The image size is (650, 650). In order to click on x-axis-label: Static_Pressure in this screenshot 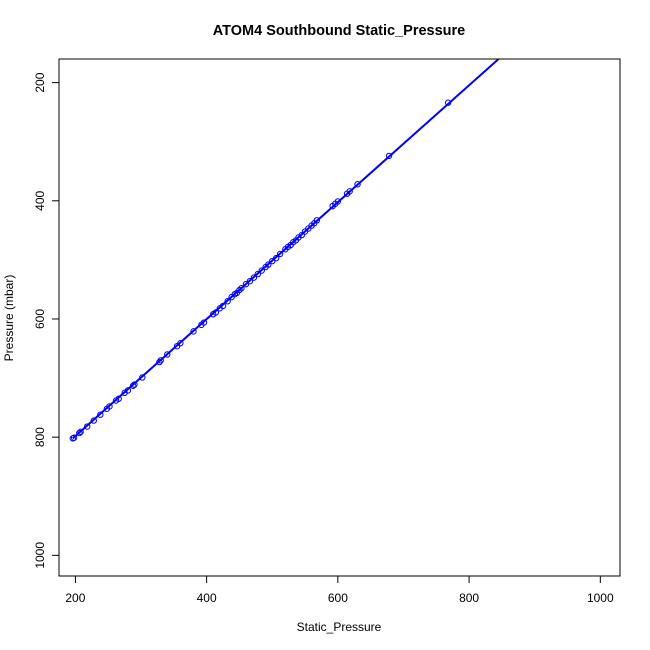, I will do `click(339, 627)`.